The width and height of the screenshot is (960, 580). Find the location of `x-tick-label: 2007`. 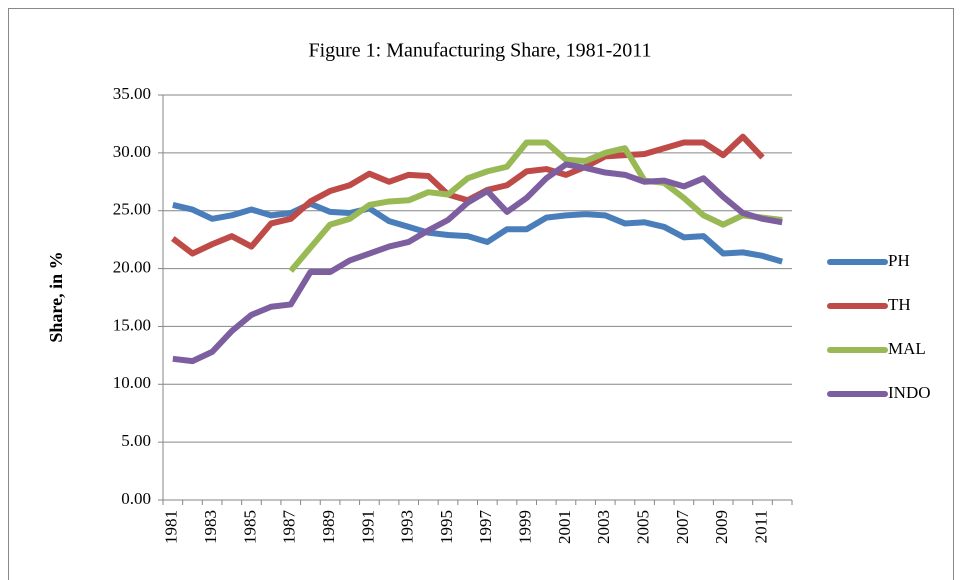

x-tick-label: 2007 is located at coordinates (682, 527).